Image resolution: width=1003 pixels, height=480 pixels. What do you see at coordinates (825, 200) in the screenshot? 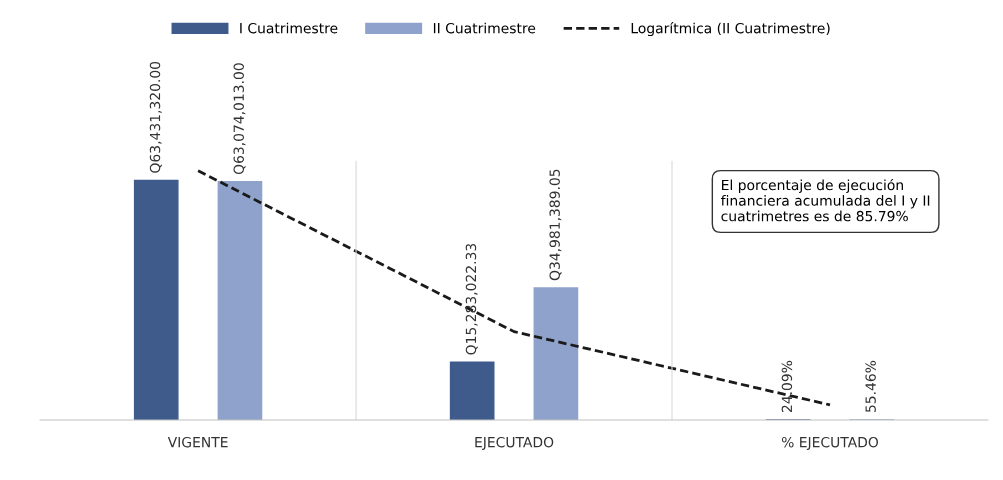
I see `annotation: El porcentaje de ejecución financiera acumulada del I y II cuatrimetres es de 85.79%` at bounding box center [825, 200].